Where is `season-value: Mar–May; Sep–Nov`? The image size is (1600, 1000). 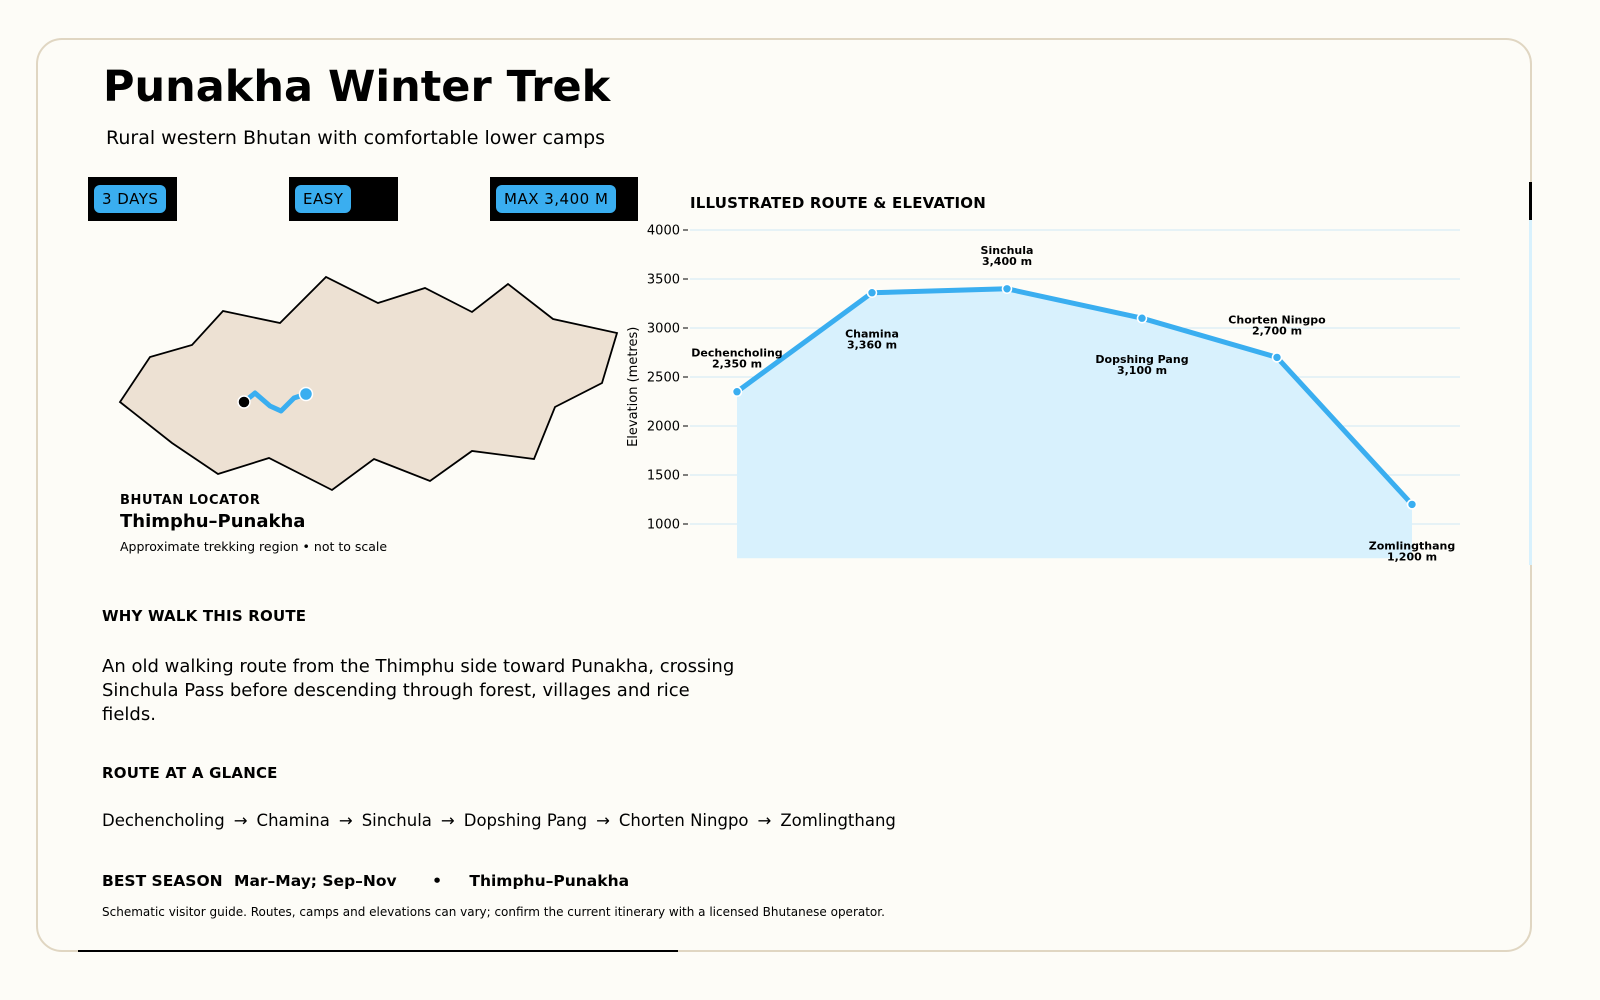 season-value: Mar–May; Sep–Nov is located at coordinates (315, 881).